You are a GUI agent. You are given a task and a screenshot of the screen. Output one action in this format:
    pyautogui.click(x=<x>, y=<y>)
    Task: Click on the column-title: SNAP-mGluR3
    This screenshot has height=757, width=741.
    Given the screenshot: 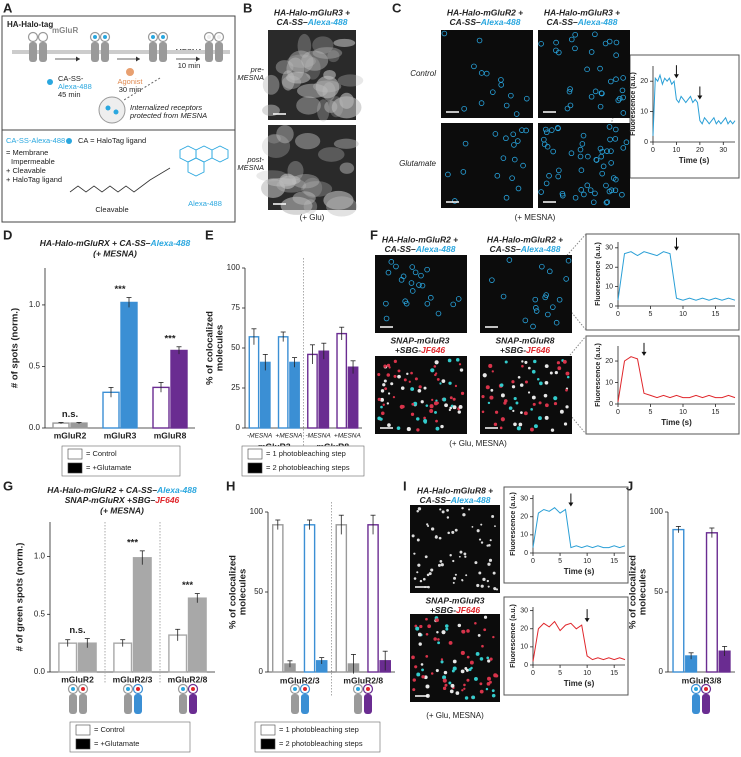 What is the action you would take?
    pyautogui.click(x=419, y=340)
    